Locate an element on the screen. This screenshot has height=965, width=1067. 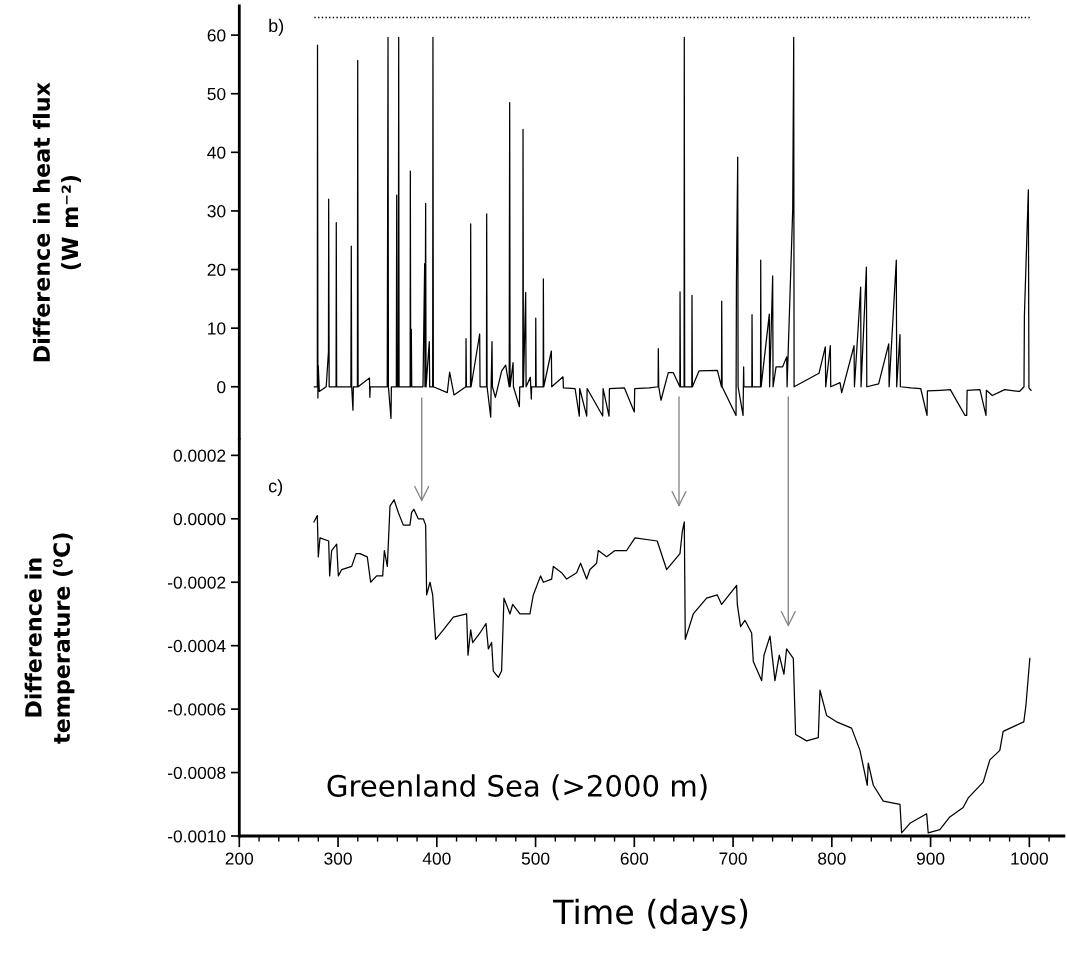
y-tick-label: 20 is located at coordinates (216, 269).